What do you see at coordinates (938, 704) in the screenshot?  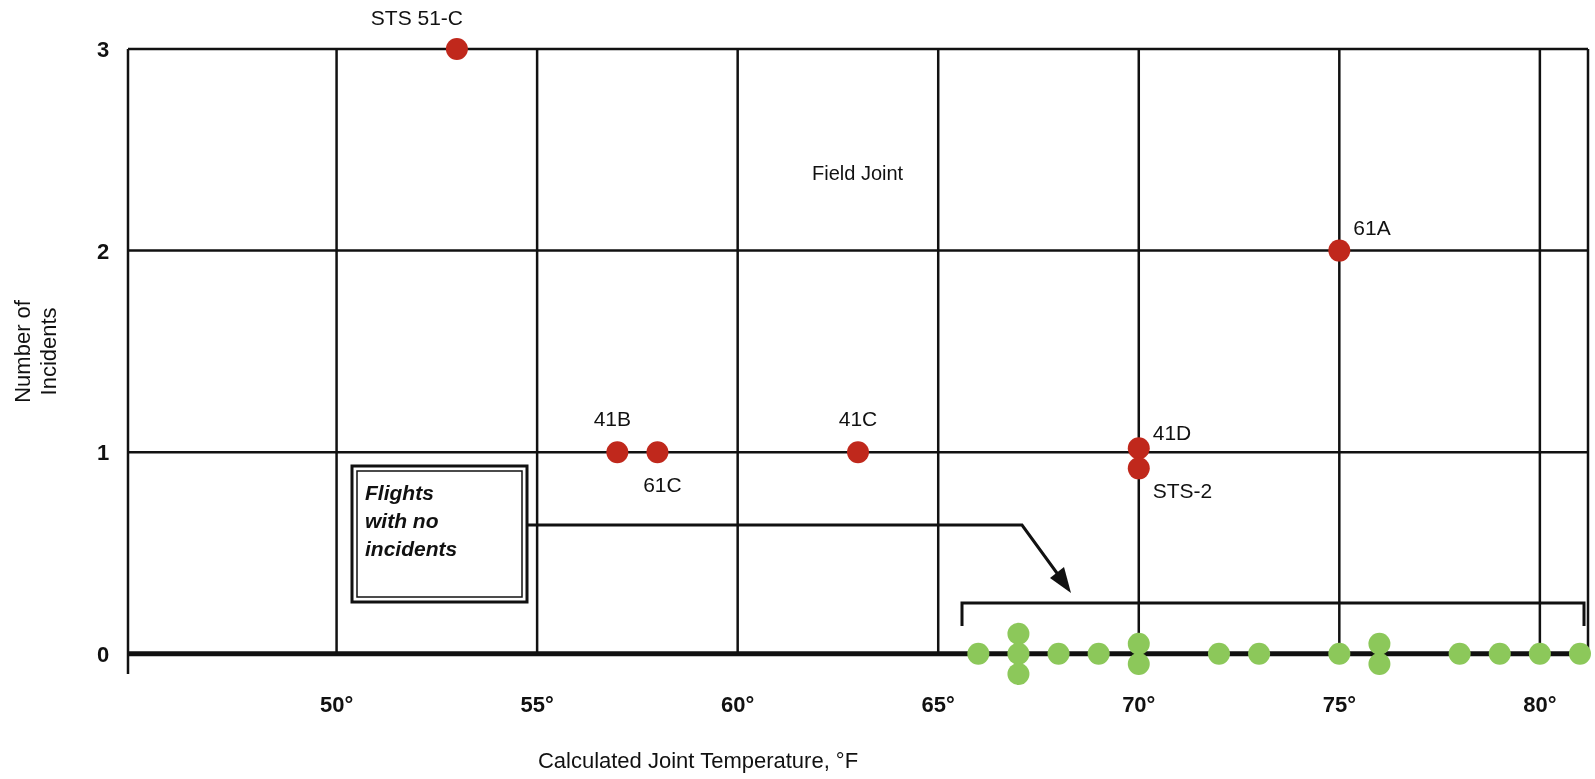 I see `x-tick-label: 65°` at bounding box center [938, 704].